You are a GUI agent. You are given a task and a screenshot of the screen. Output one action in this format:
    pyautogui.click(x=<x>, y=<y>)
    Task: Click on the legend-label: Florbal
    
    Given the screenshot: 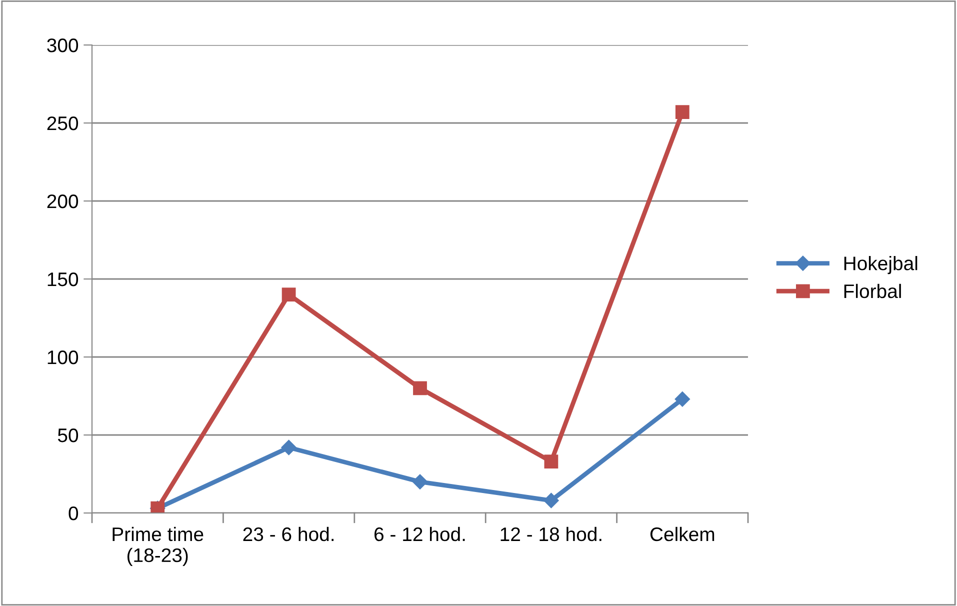 What is the action you would take?
    pyautogui.click(x=872, y=291)
    